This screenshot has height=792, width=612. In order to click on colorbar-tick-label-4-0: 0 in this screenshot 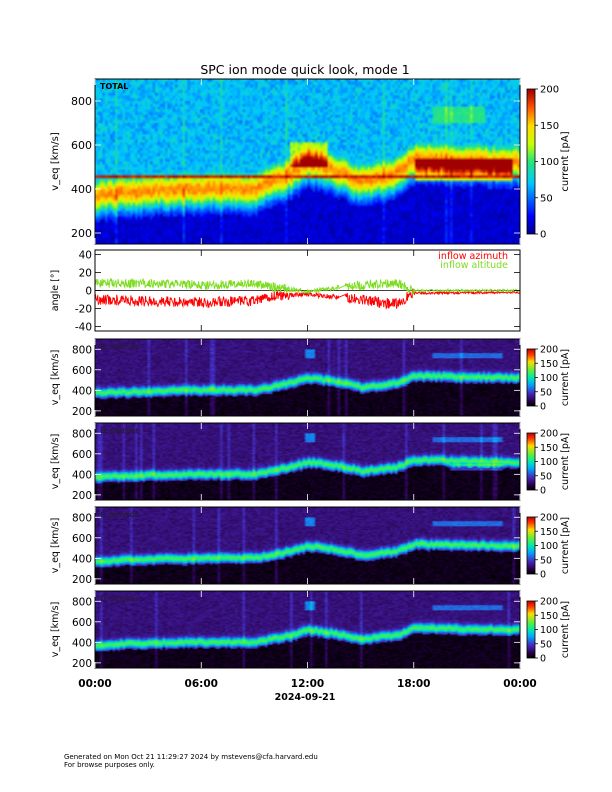, I will do `click(543, 491)`.